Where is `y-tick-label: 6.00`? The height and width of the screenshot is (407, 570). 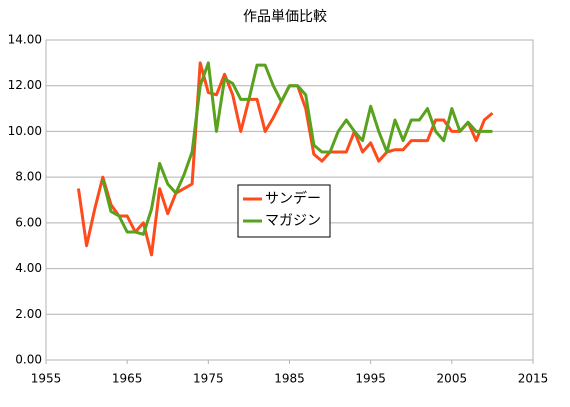 y-tick-label: 6.00 is located at coordinates (28, 222).